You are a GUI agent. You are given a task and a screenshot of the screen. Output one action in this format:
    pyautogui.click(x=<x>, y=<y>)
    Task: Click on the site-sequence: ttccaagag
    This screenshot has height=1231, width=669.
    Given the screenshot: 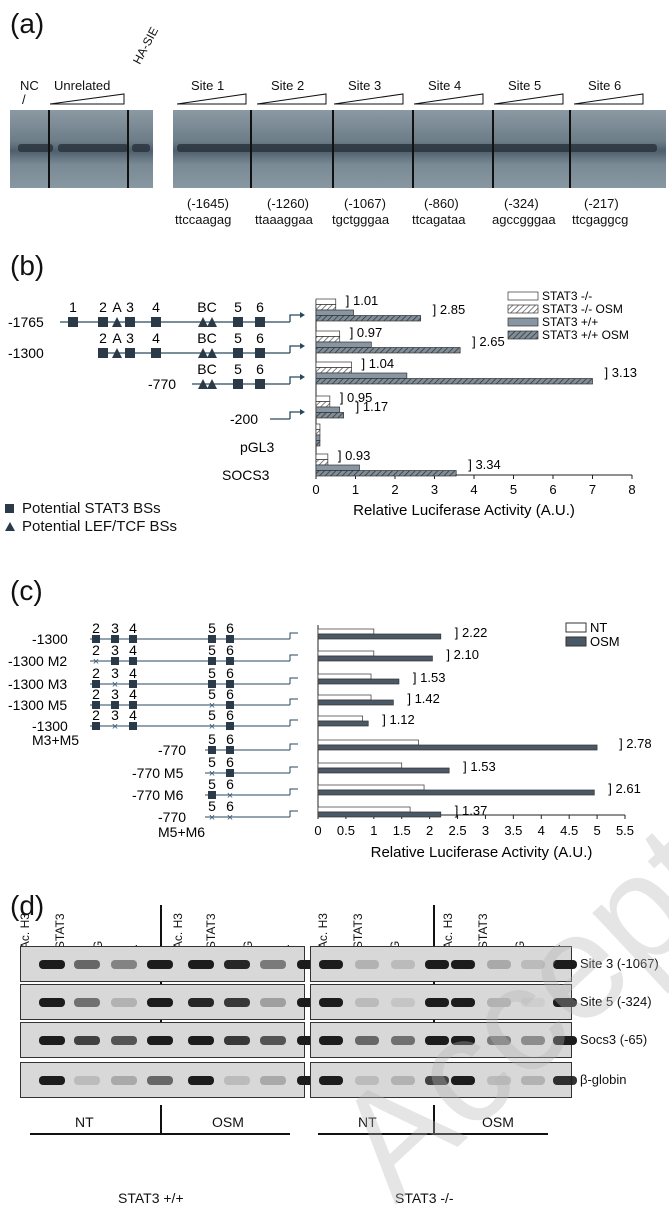 What is the action you would take?
    pyautogui.click(x=203, y=219)
    